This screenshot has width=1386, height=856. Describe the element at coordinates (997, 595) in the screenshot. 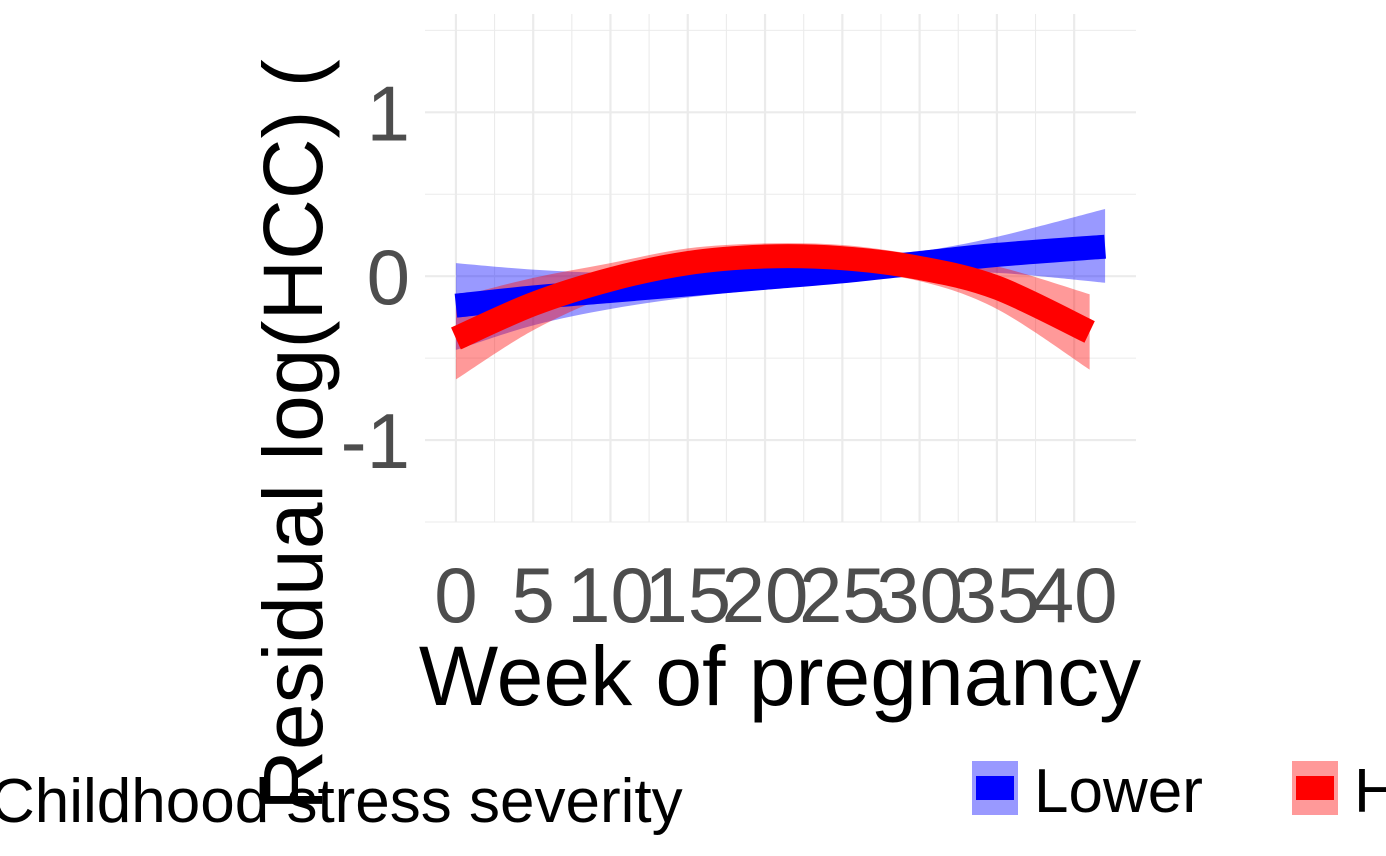

I see `x-tick-label: 35` at that location.